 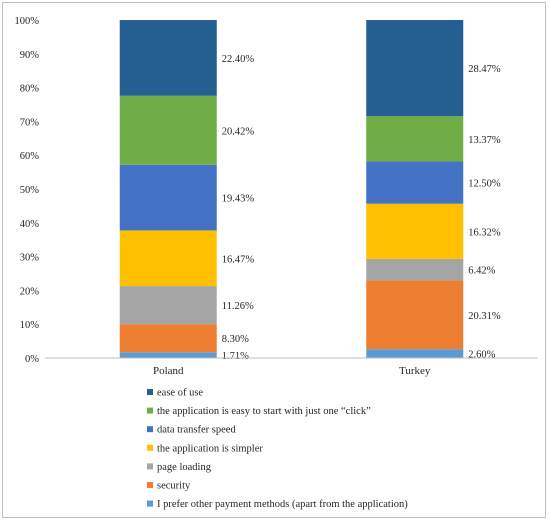 I want to click on y-tick-label: 30%, so click(x=30, y=258).